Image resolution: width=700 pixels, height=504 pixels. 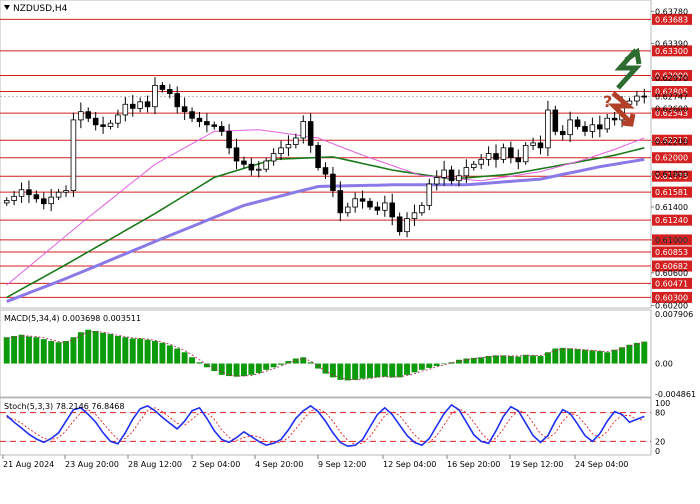 I want to click on stoch-tick-label: 100, so click(x=662, y=403).